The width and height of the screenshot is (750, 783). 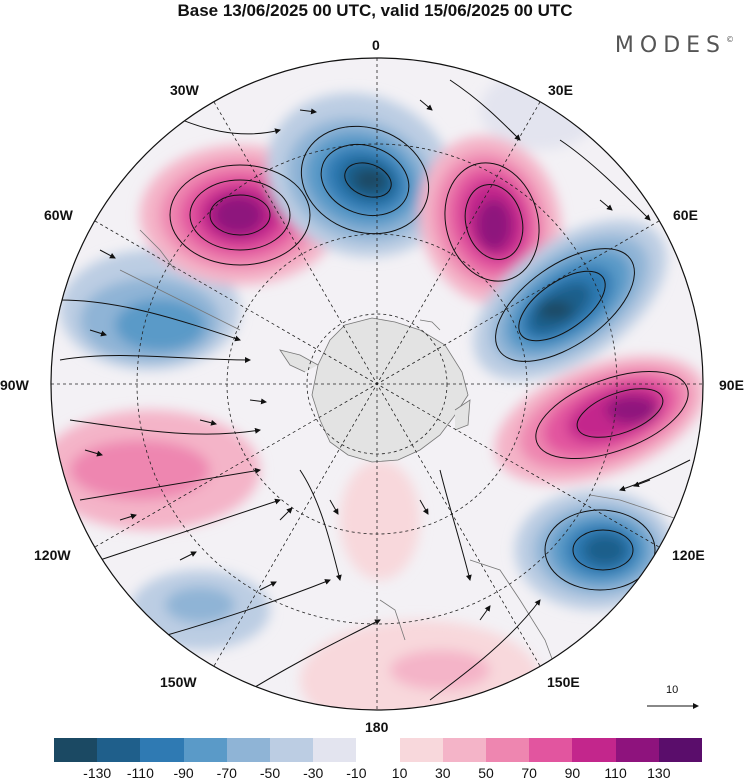 I want to click on colorbar-tick-label: 130, so click(x=659, y=773).